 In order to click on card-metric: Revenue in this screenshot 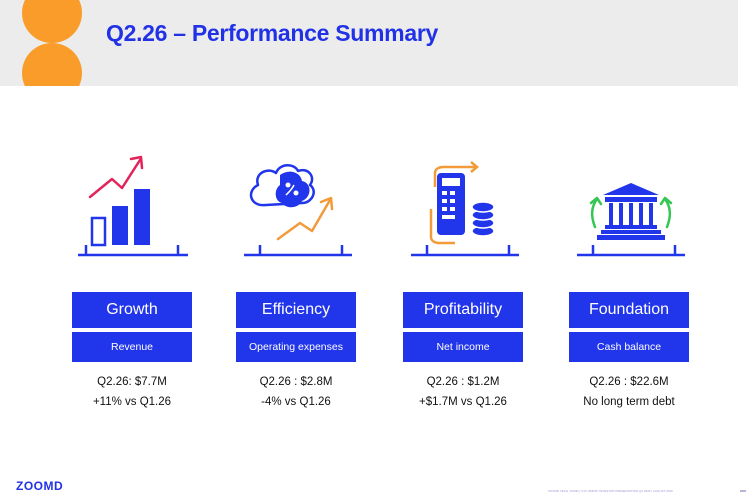, I will do `click(132, 347)`.